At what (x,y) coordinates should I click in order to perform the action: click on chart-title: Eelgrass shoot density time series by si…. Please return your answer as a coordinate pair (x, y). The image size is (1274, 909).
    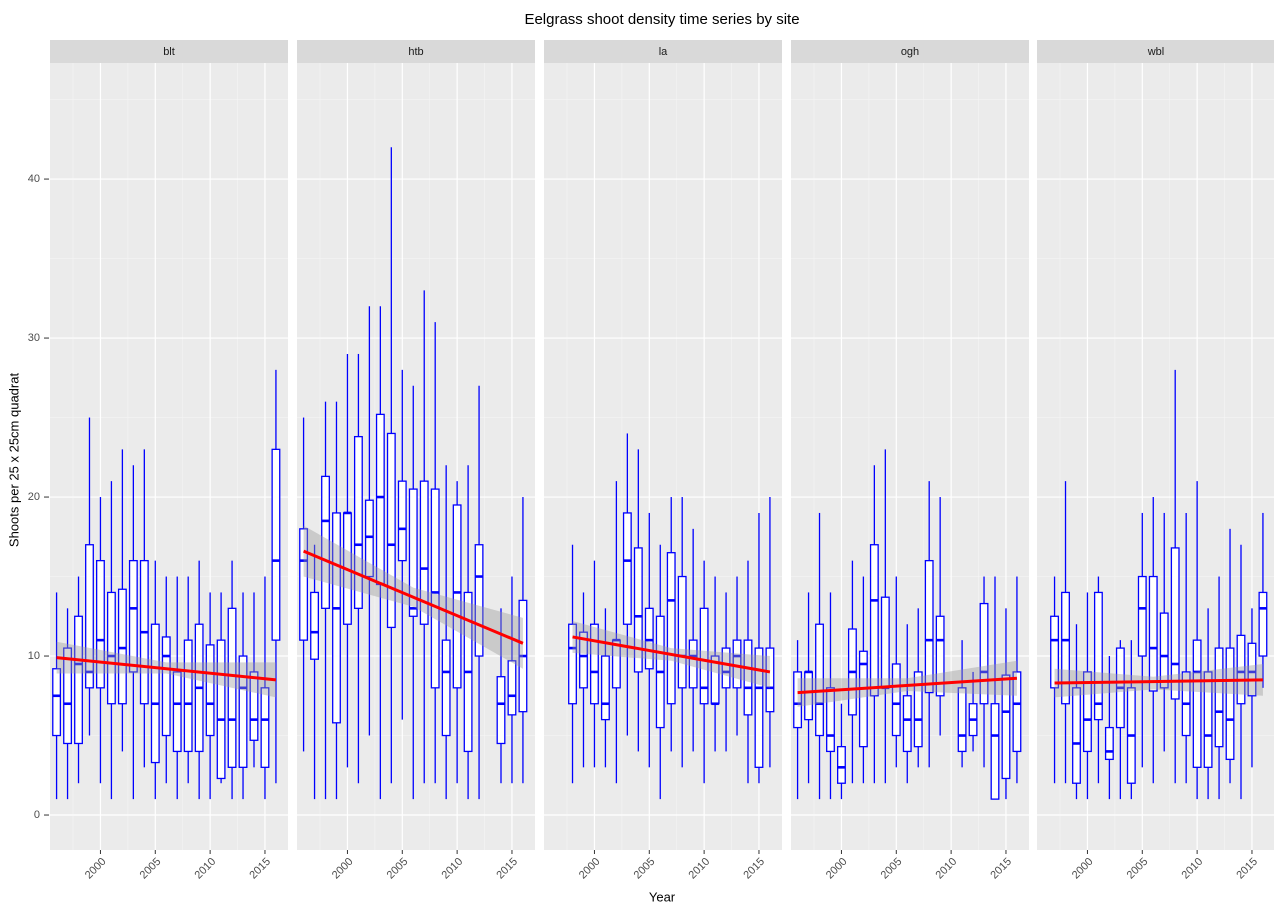
    Looking at the image, I should click on (661, 19).